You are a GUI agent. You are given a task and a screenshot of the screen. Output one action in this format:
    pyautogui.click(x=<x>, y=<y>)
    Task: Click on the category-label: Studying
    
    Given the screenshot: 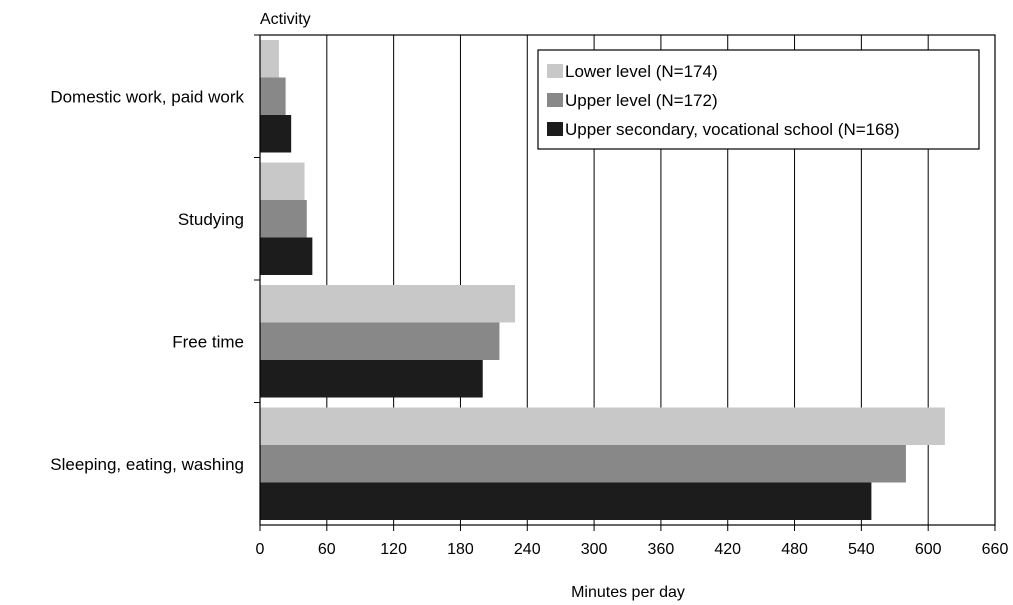 What is the action you would take?
    pyautogui.click(x=211, y=219)
    